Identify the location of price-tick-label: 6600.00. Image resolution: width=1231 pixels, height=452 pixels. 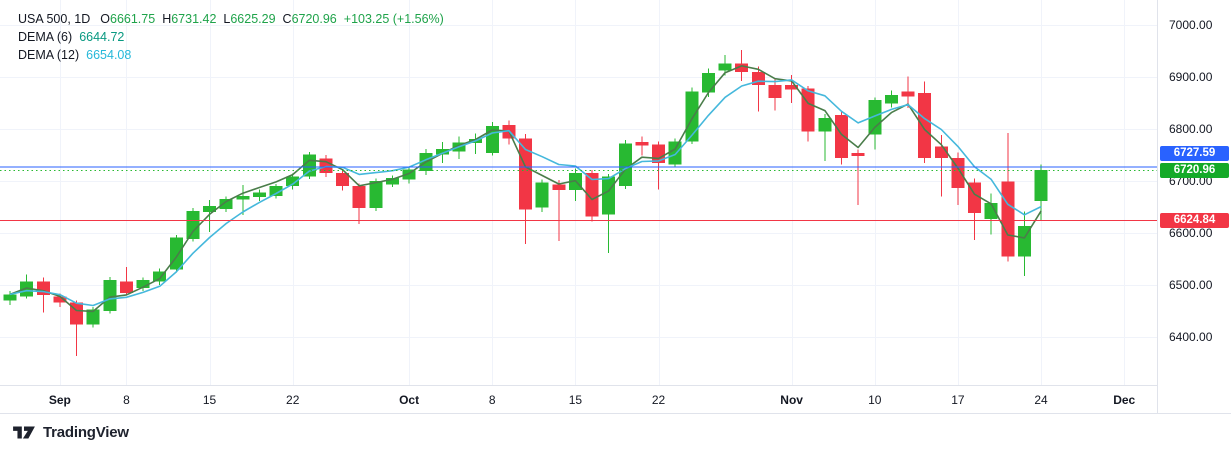
(1191, 233).